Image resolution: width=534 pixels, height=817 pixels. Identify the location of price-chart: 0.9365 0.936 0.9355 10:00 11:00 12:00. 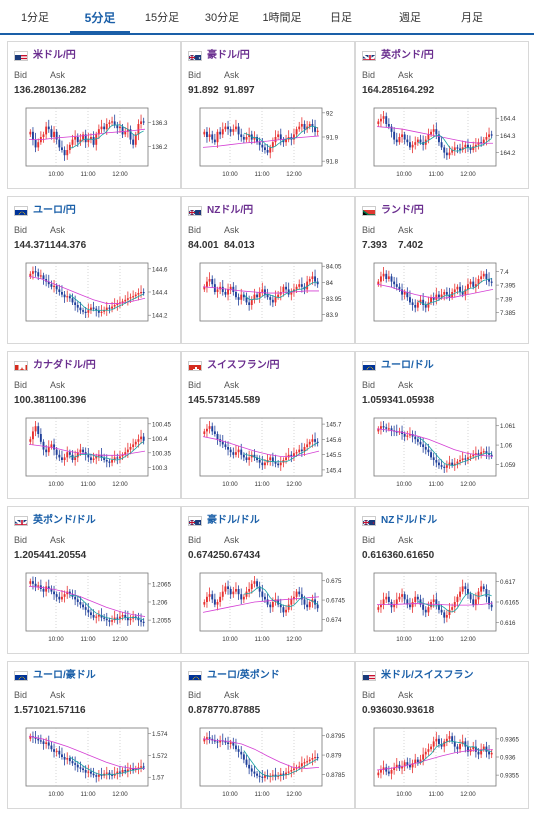
(443, 764).